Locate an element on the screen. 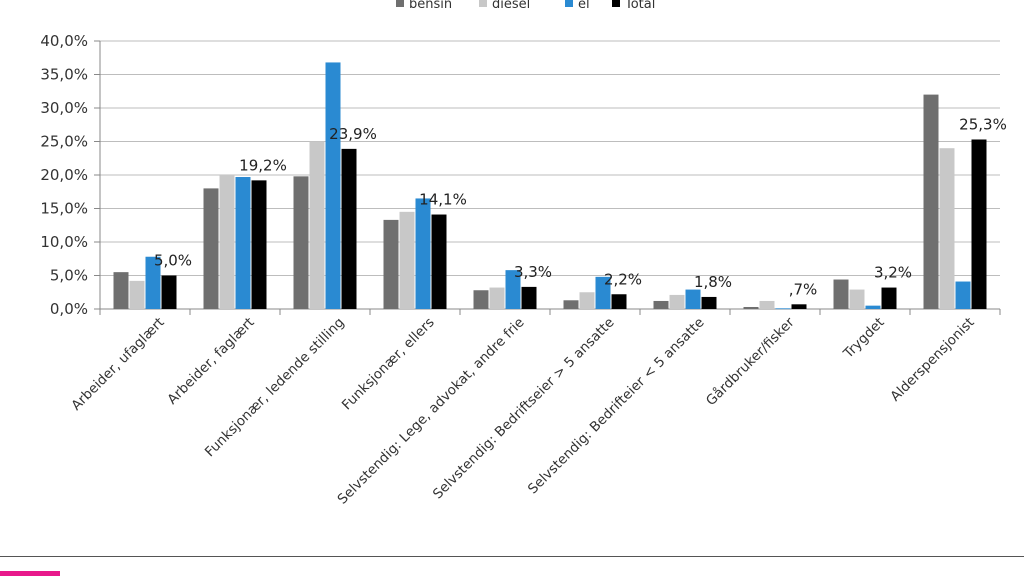 This screenshot has width=1024, height=576. x-category-label: Alderspensjonist is located at coordinates (932, 360).